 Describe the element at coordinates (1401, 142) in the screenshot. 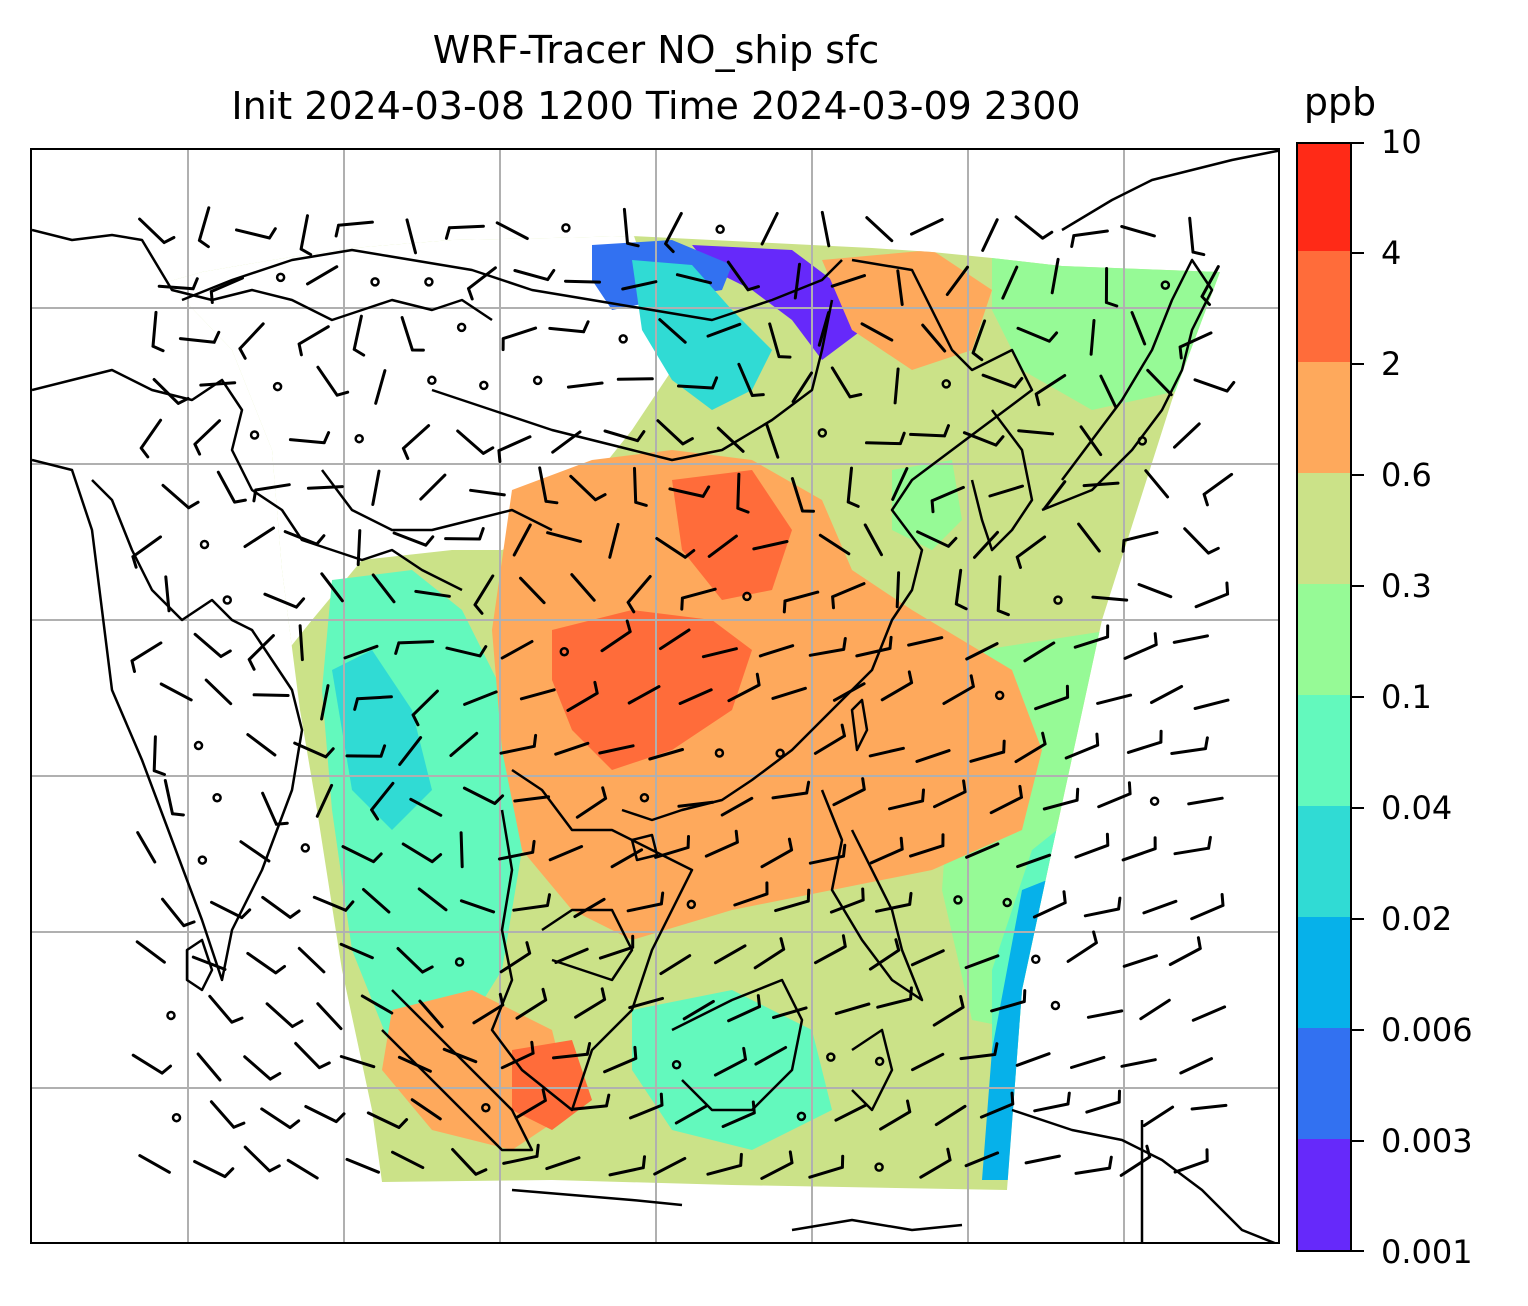

I see `colorbar-tick-label: 10` at that location.